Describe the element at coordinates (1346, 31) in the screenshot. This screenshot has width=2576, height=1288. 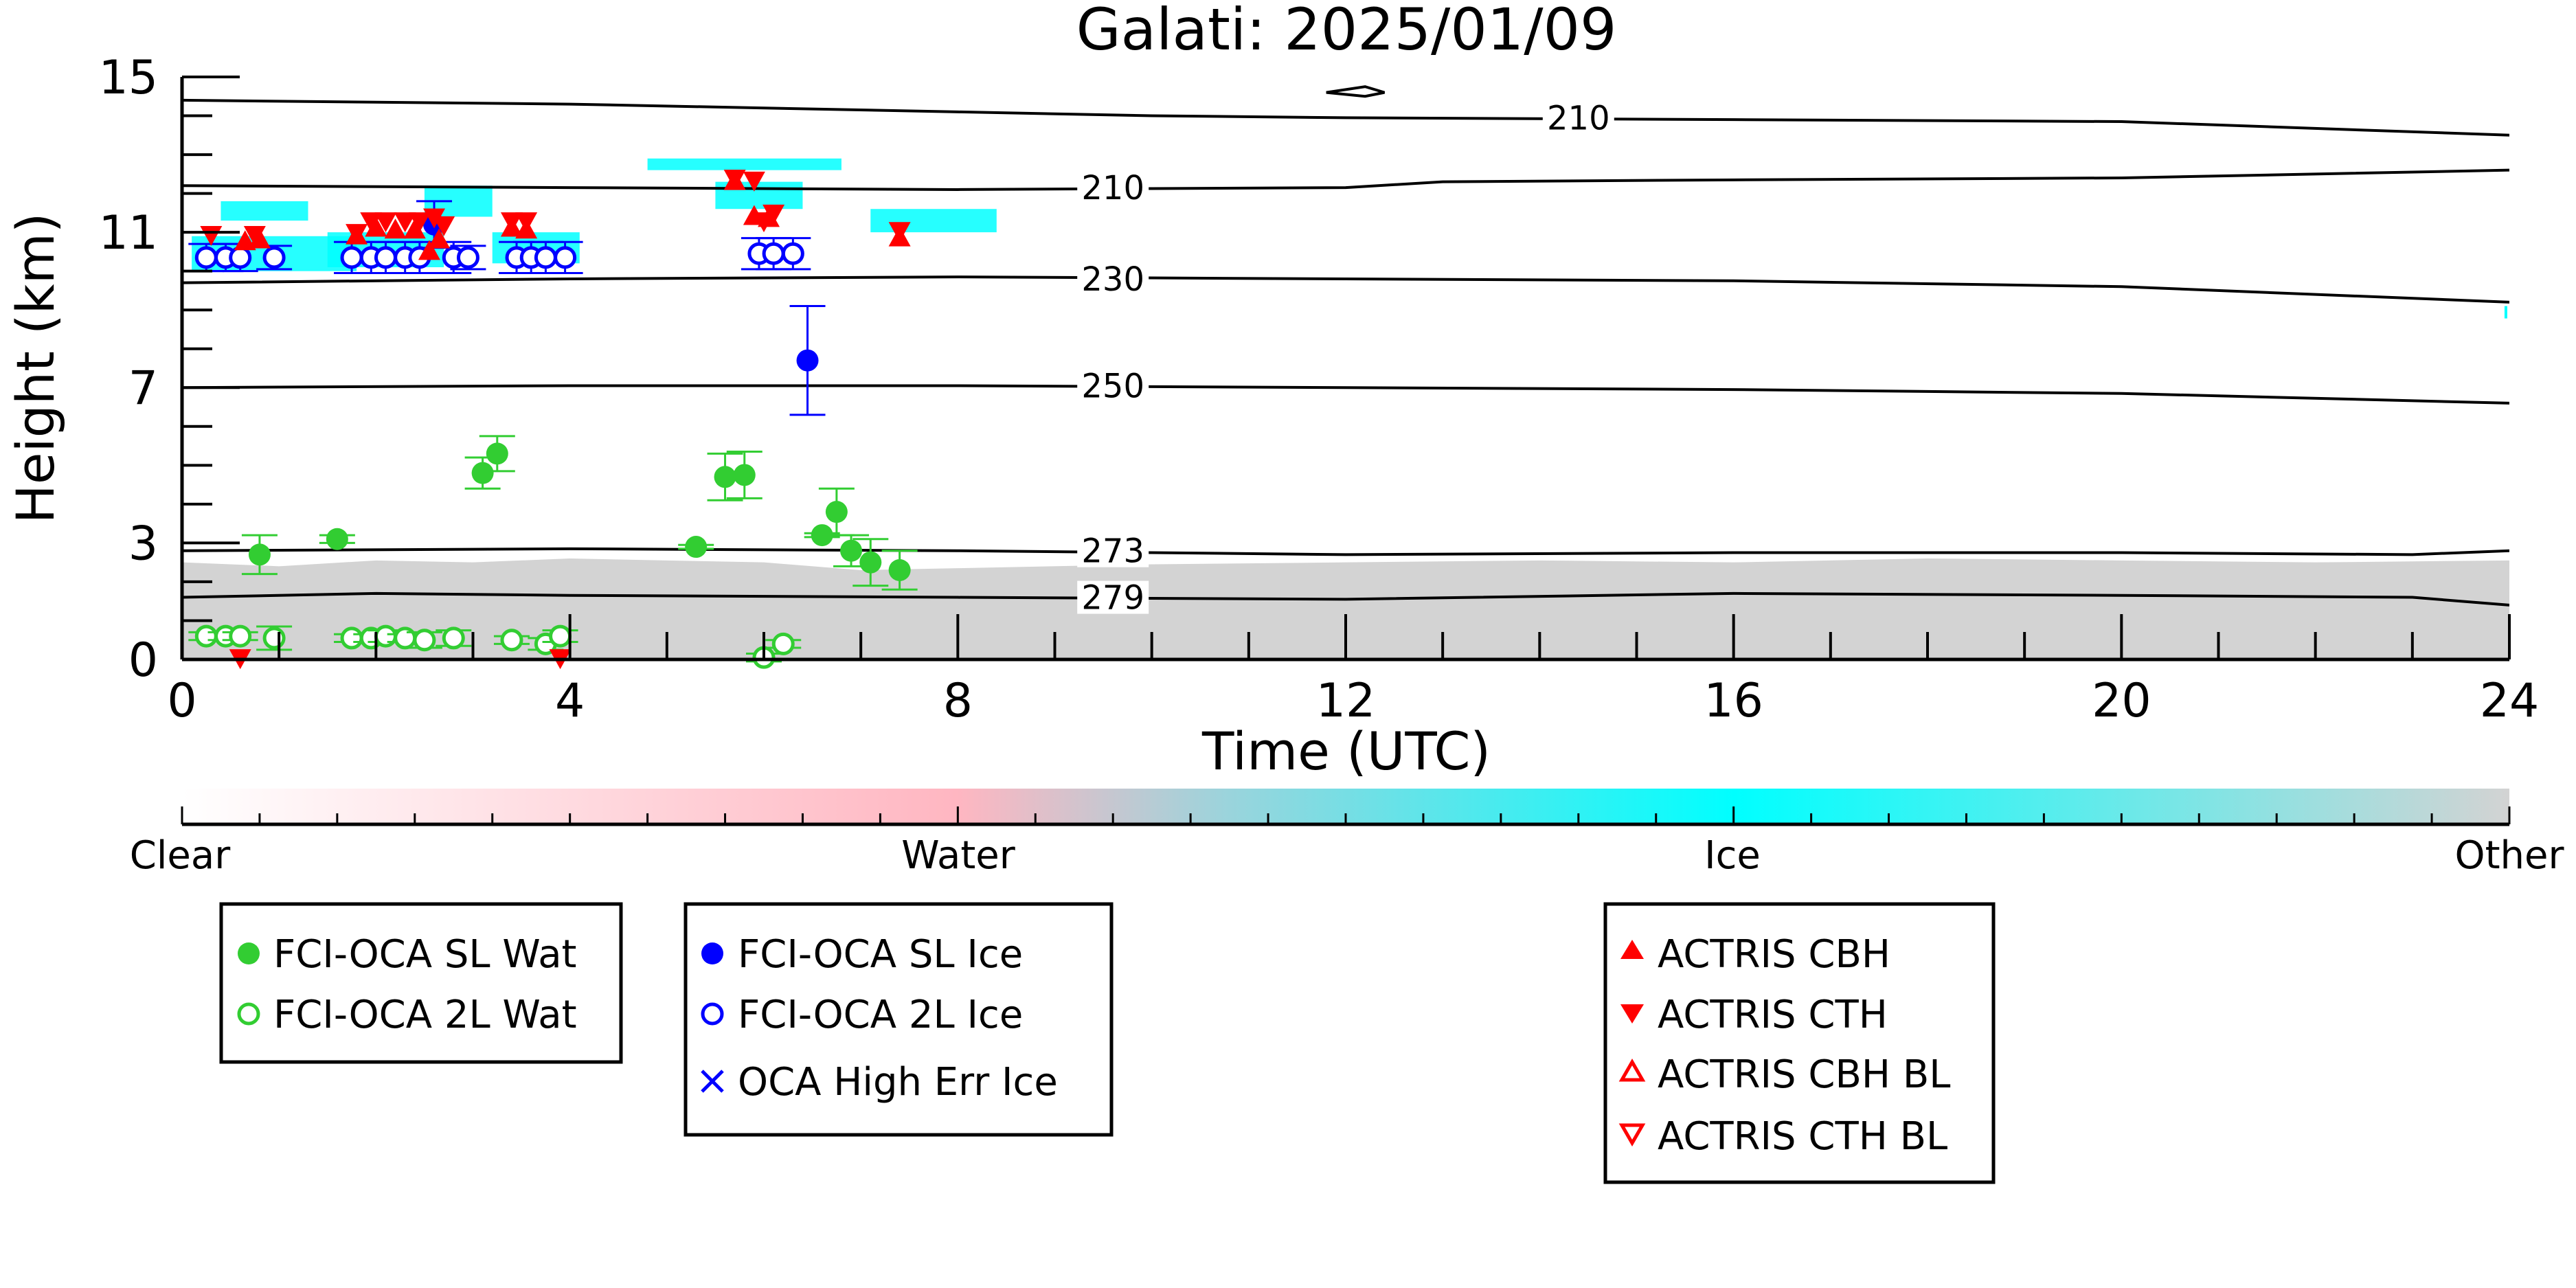
I see `chart-title: Galati: 2025/01/09` at that location.